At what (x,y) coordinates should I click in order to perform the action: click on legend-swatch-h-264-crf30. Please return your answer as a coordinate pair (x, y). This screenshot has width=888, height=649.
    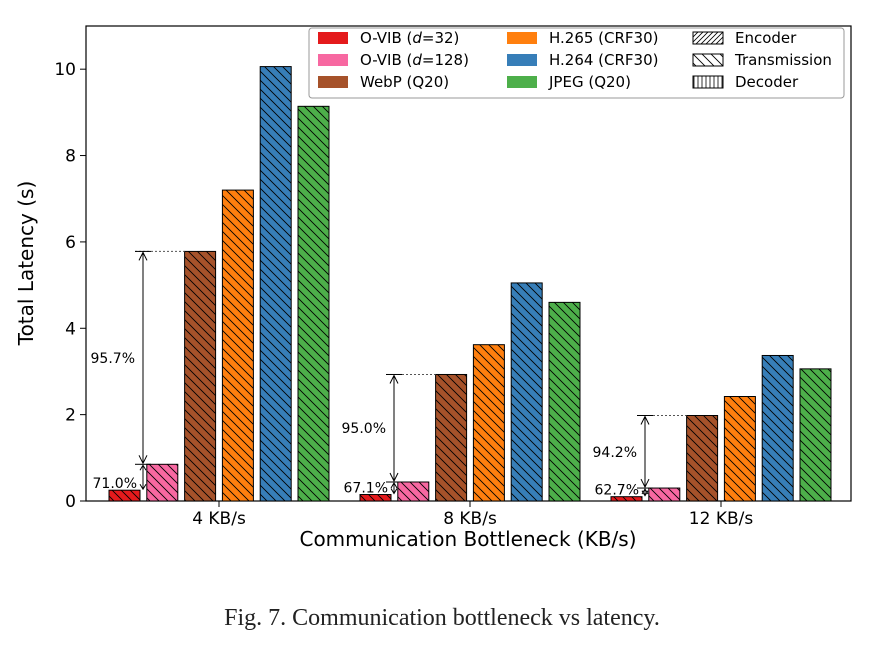
    Looking at the image, I should click on (522, 60).